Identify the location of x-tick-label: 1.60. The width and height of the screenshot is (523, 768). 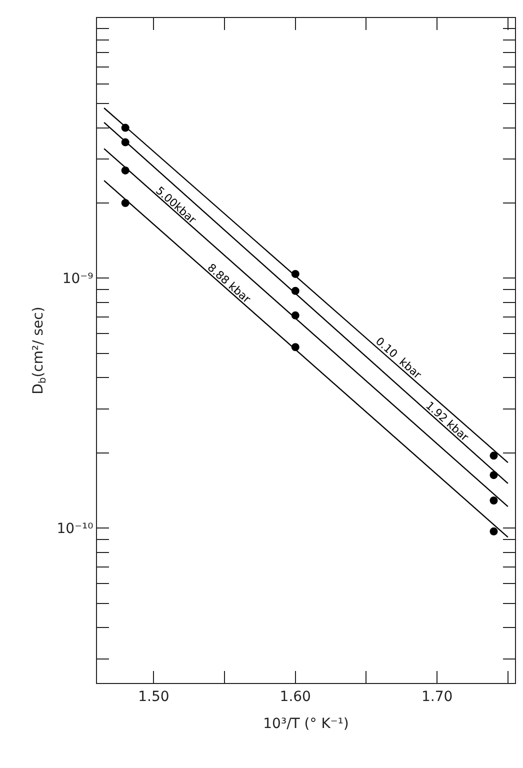
(295, 696).